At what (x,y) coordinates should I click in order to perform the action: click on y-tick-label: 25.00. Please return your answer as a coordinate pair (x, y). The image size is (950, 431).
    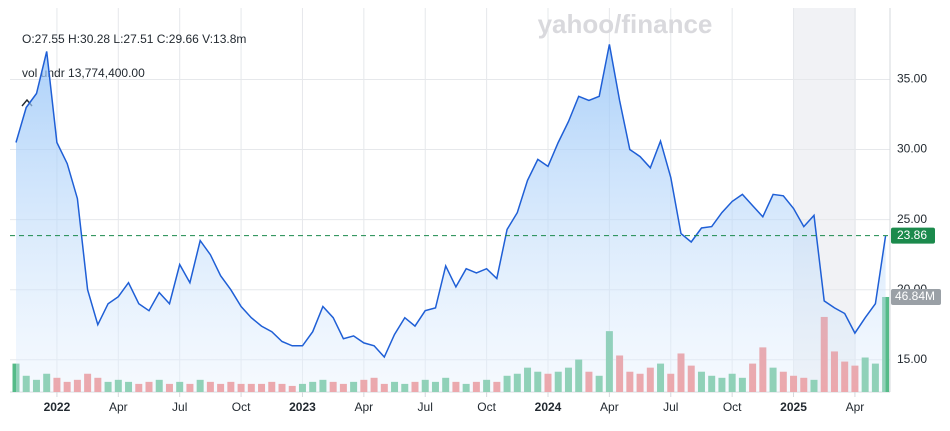
    Looking at the image, I should click on (912, 219).